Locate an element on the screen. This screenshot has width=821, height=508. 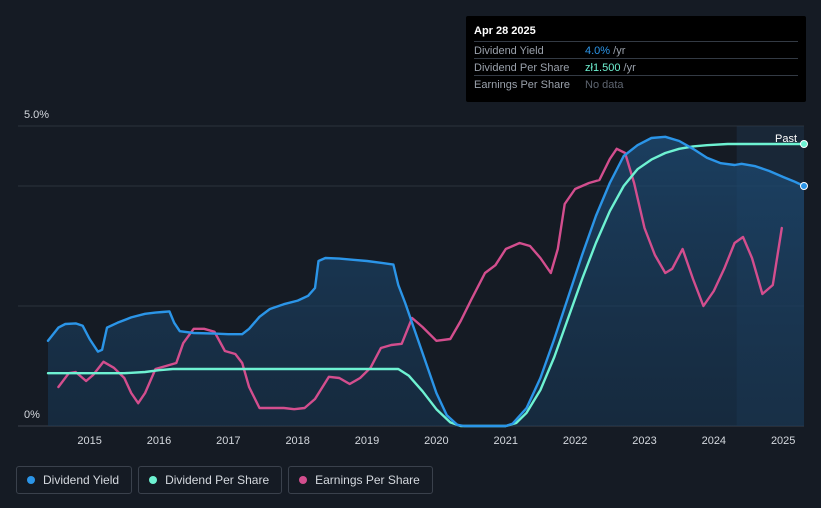
dividend-yield-end-marker is located at coordinates (804, 186).